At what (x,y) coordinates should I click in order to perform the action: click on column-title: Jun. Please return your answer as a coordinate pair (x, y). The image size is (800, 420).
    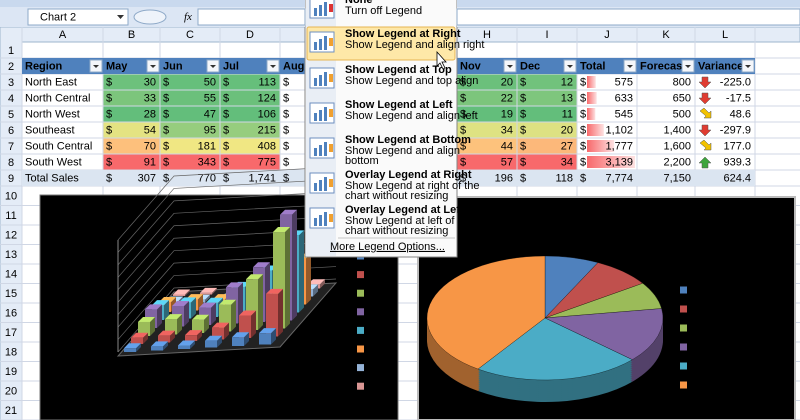
    Looking at the image, I should click on (173, 66).